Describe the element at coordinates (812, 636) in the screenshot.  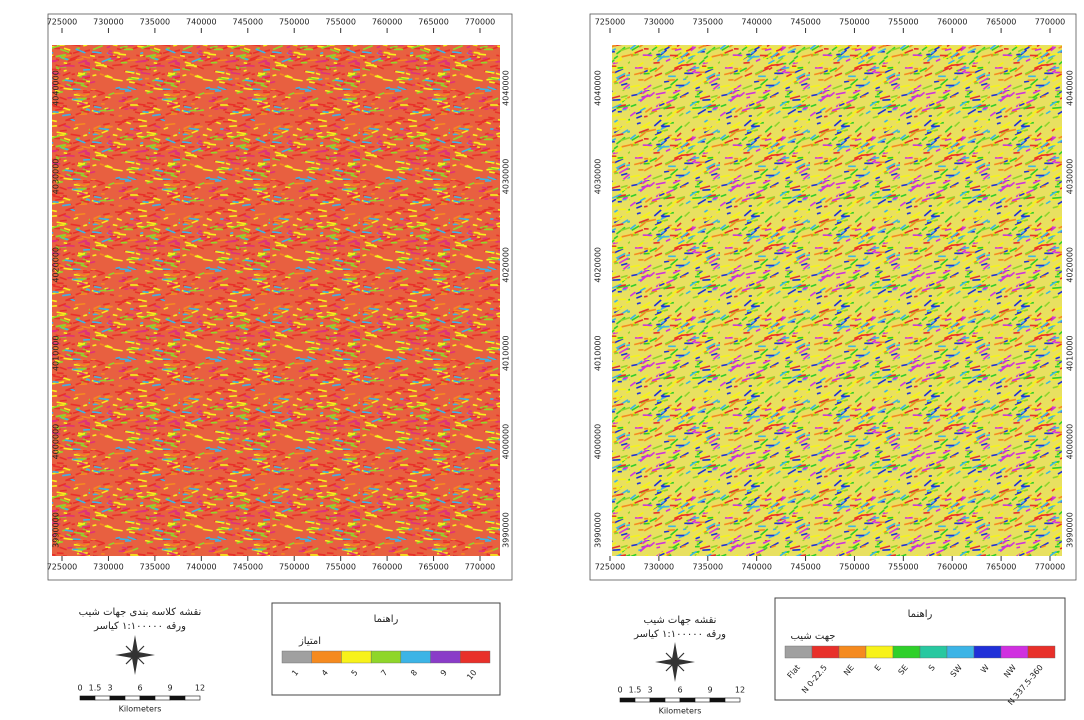
I see `legend-subtitle: جهت شیب` at that location.